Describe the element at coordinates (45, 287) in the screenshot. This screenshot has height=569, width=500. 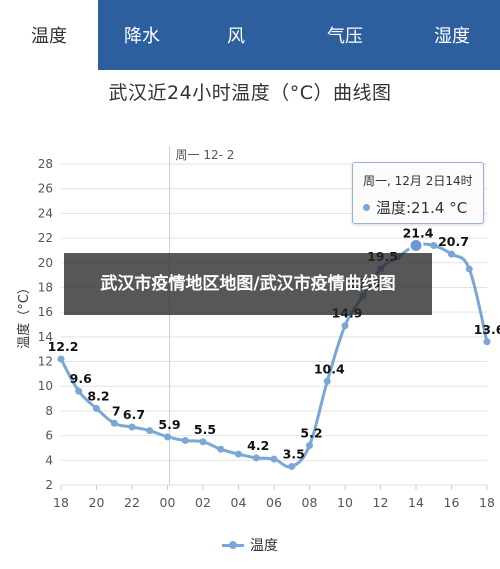
I see `y-tick-label: 18` at that location.